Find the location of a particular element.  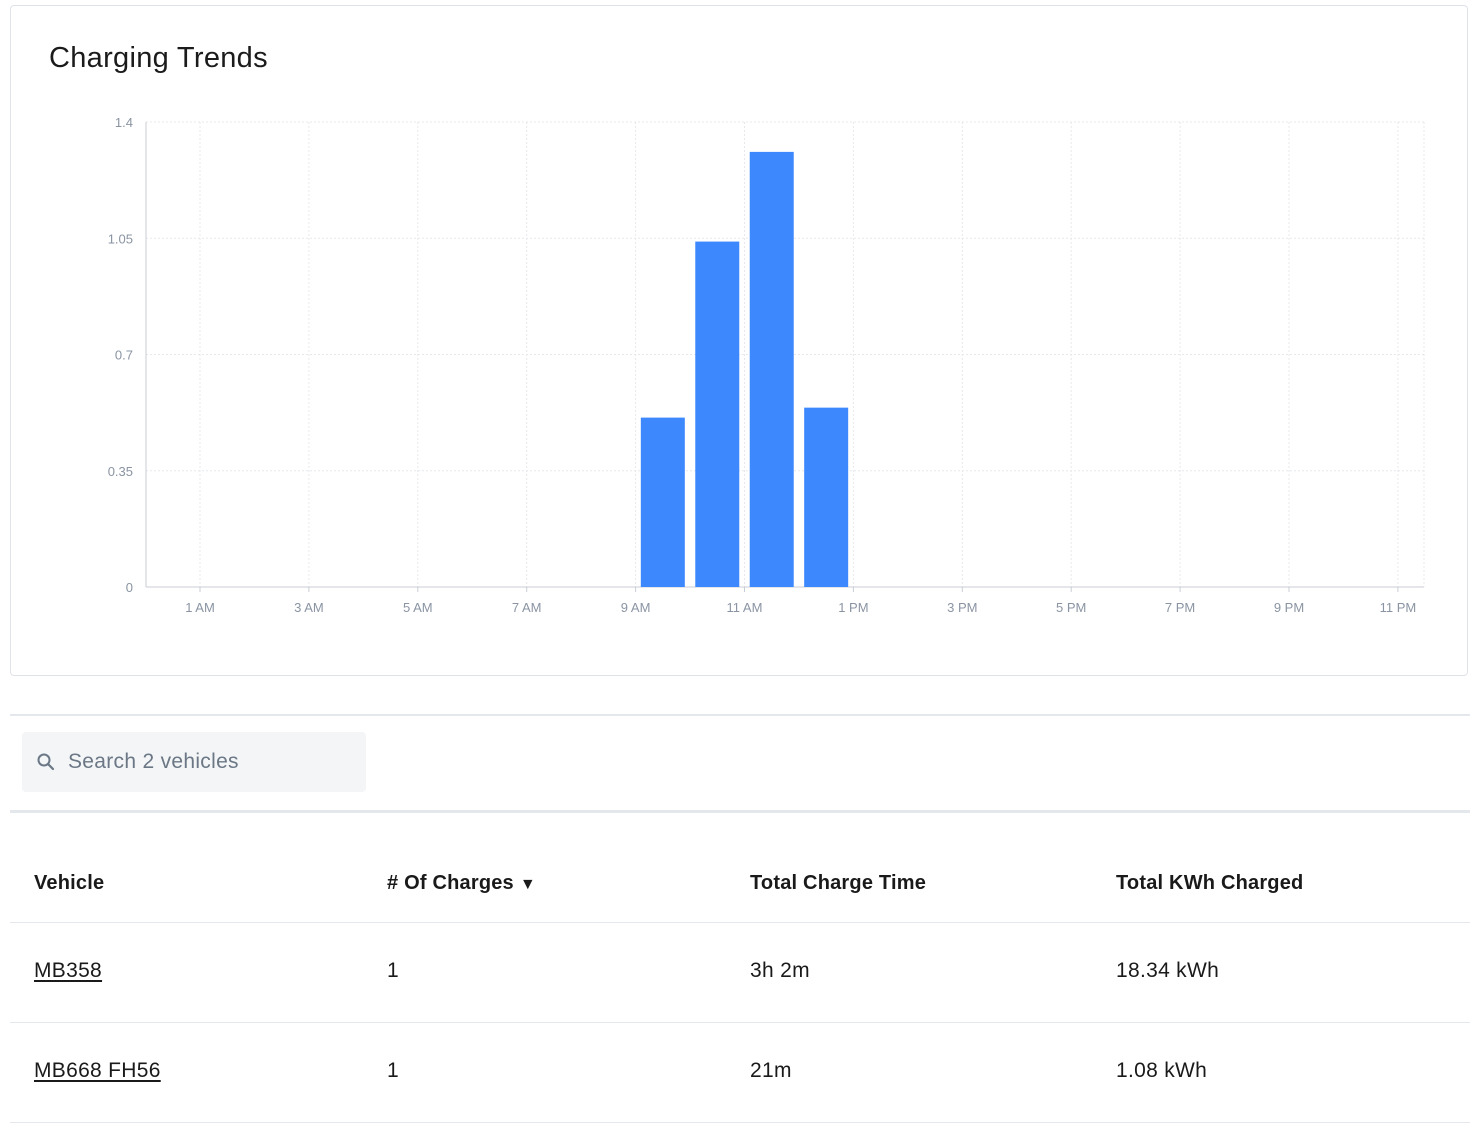

vehicle-cell: MB358 is located at coordinates (68, 971).